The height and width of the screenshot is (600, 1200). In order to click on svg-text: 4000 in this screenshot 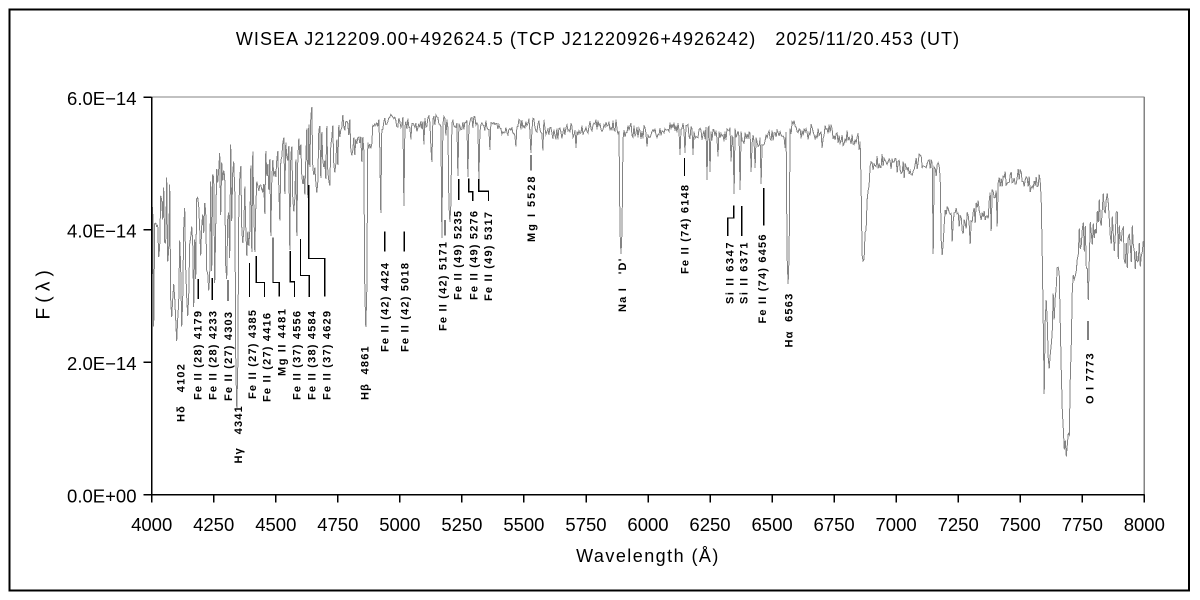, I will do `click(151, 524)`.